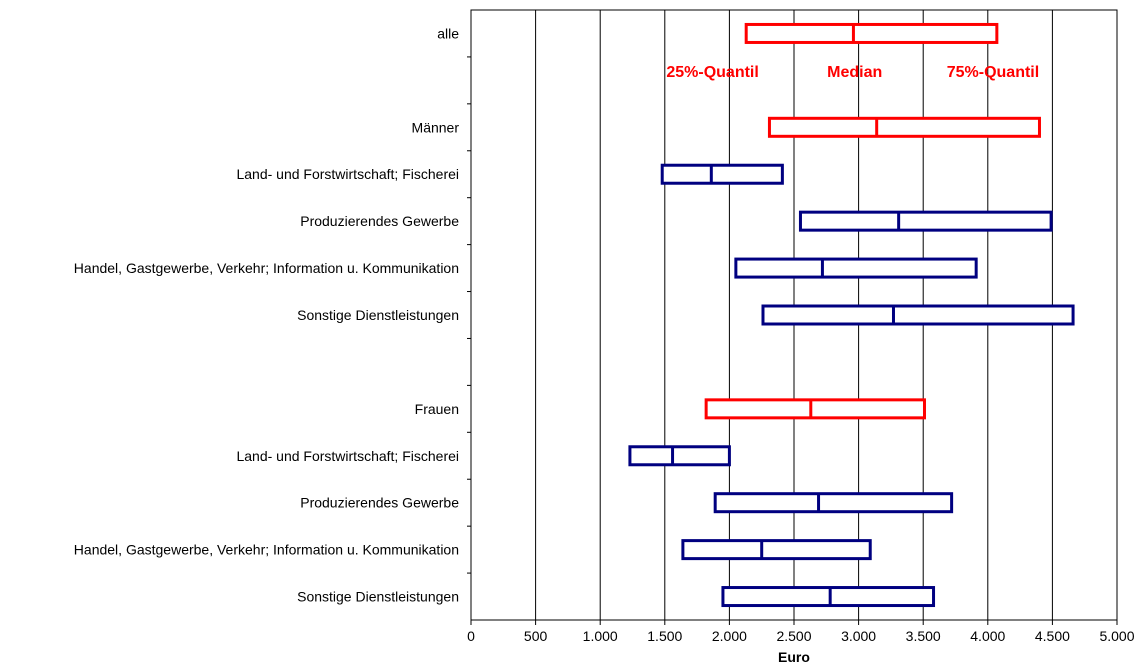 The width and height of the screenshot is (1141, 668). What do you see at coordinates (600, 636) in the screenshot?
I see `x-tick-label: 1.000` at bounding box center [600, 636].